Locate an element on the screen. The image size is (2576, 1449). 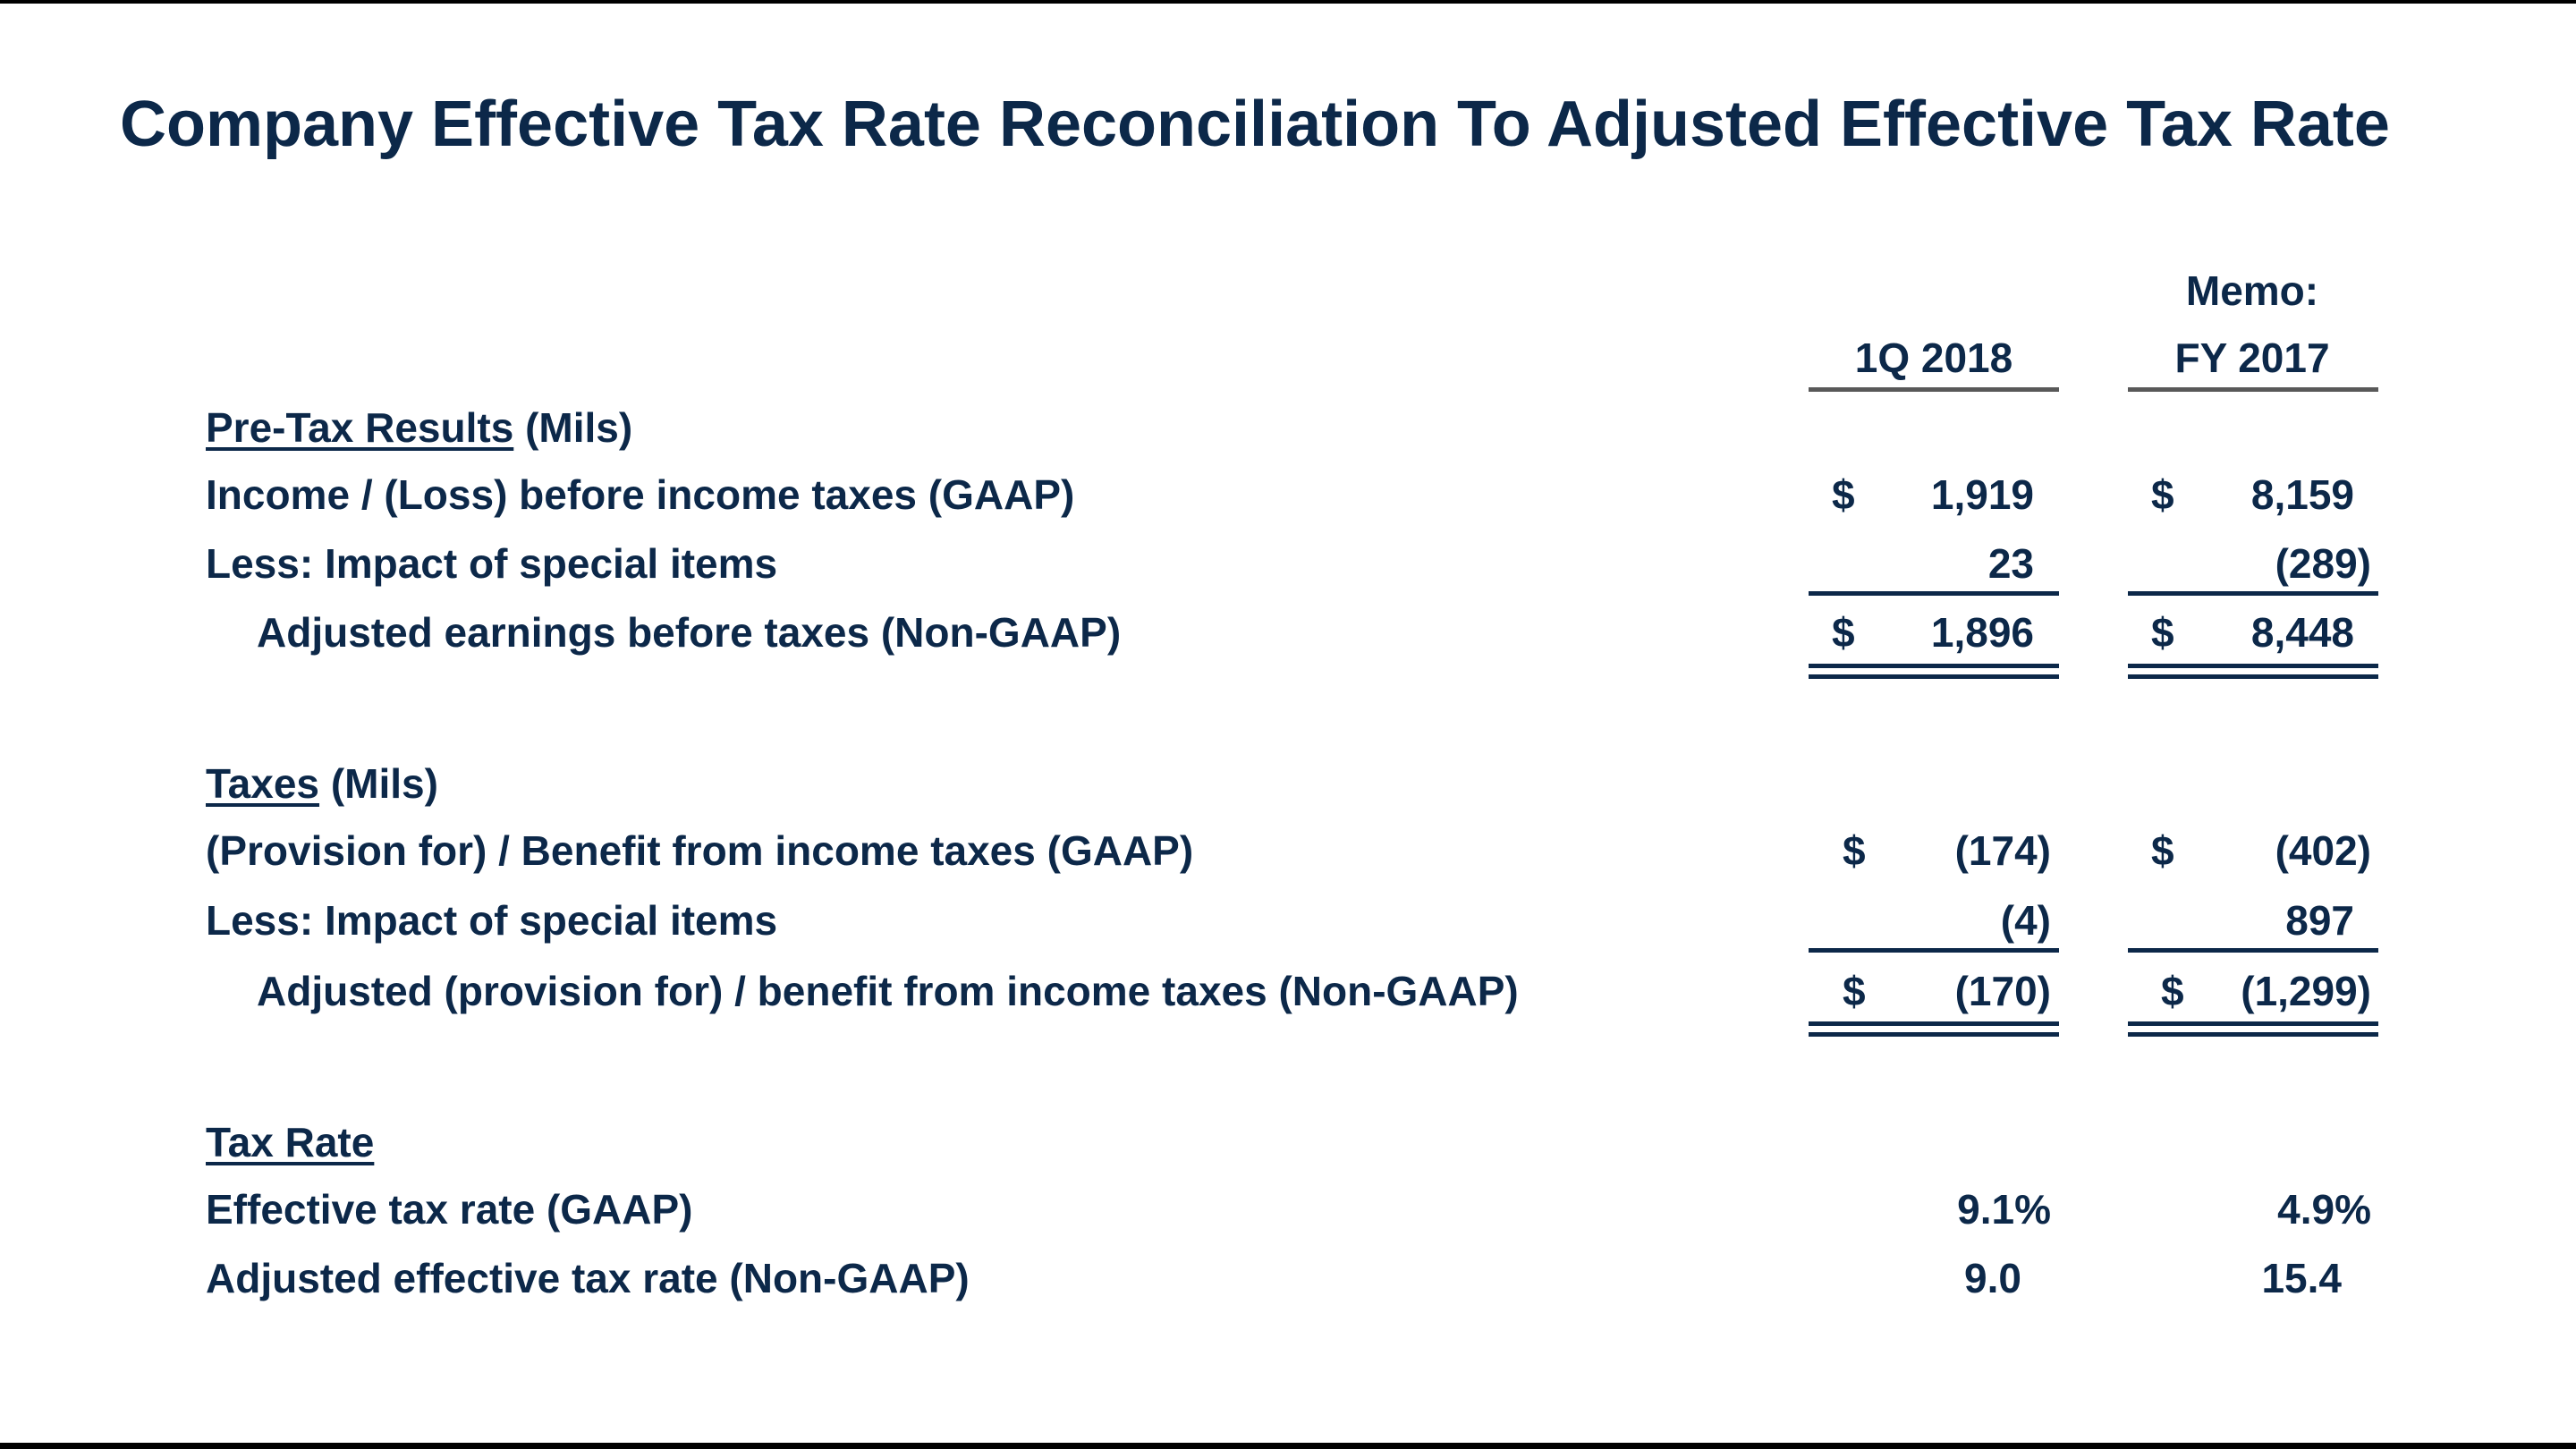
value-1q-2018: 9.1% is located at coordinates (2004, 1209).